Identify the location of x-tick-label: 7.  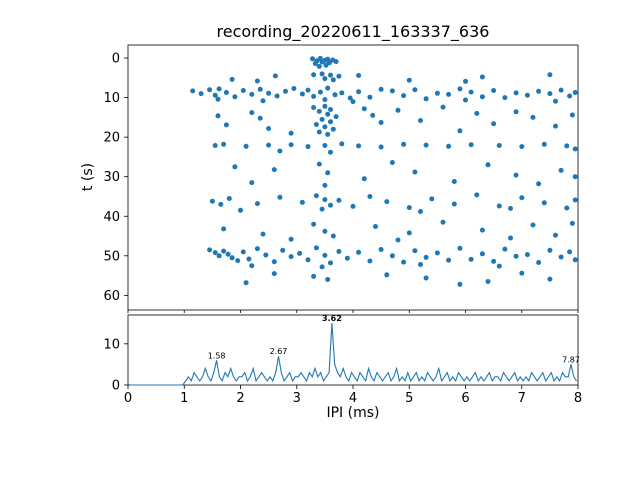
(522, 398).